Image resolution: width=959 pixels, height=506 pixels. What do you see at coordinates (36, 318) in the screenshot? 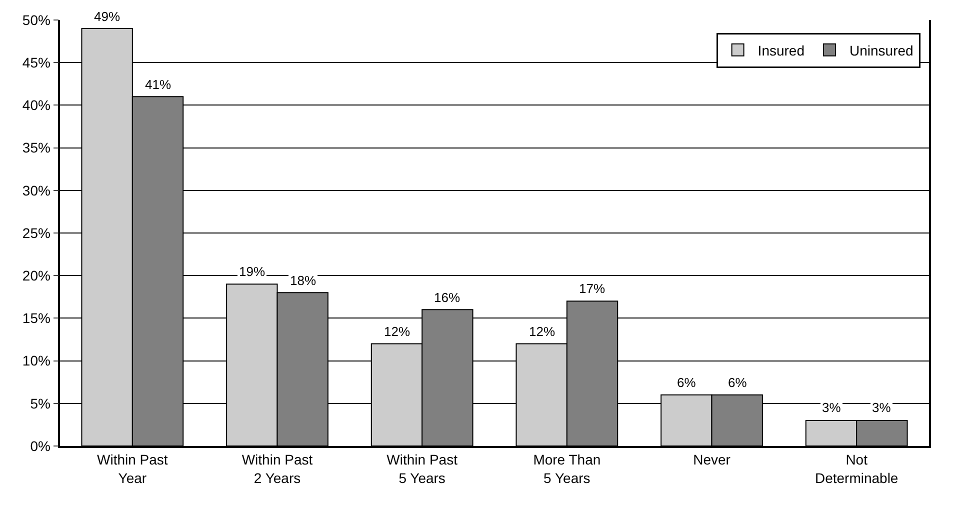
I see `y-tick-label: 15%` at bounding box center [36, 318].